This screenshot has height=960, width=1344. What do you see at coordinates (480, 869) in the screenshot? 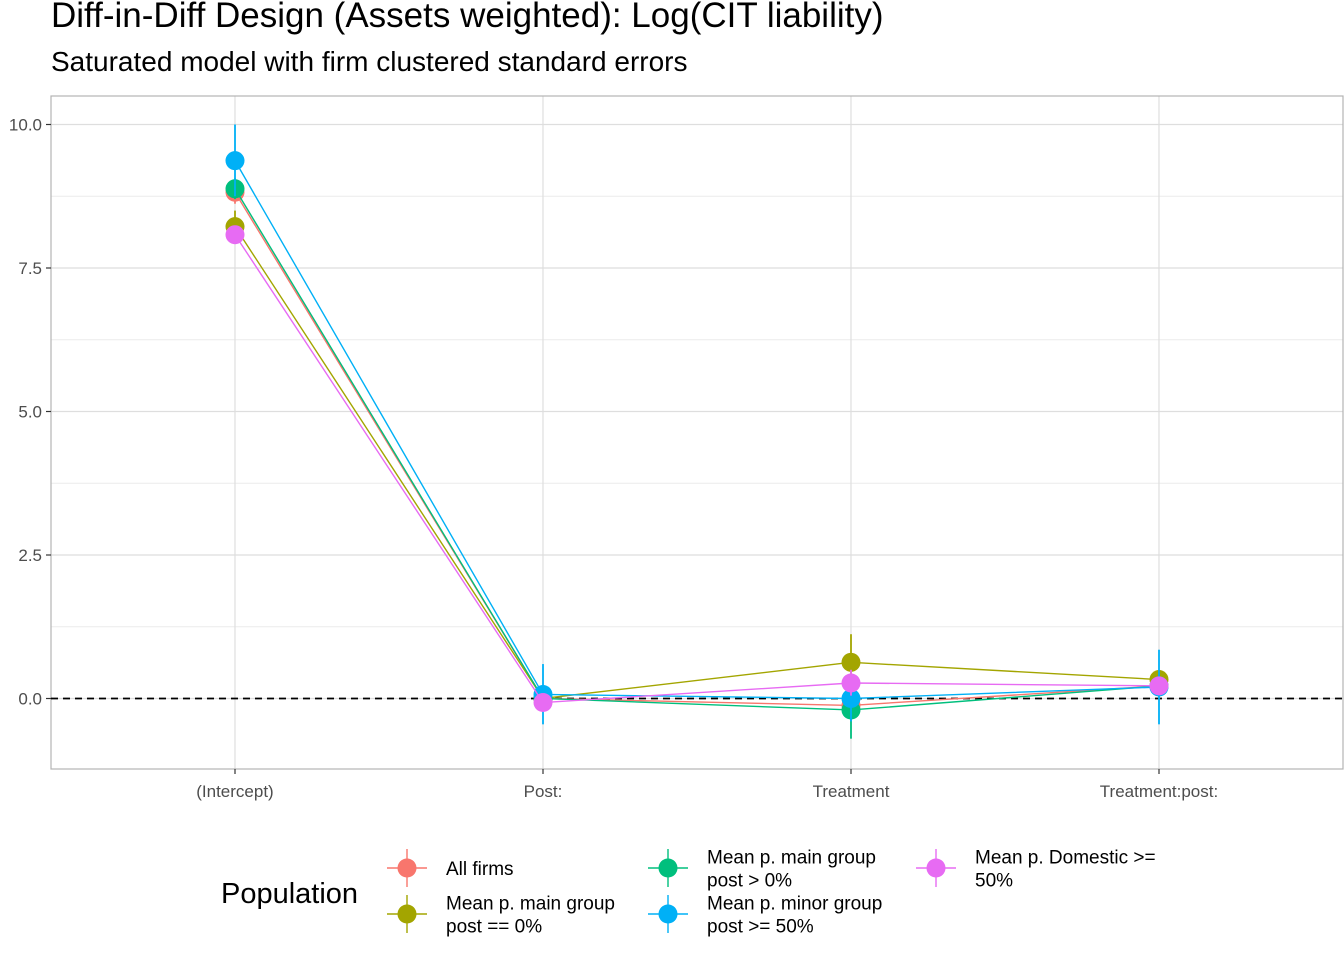
I see `legend-label: All firms` at bounding box center [480, 869].